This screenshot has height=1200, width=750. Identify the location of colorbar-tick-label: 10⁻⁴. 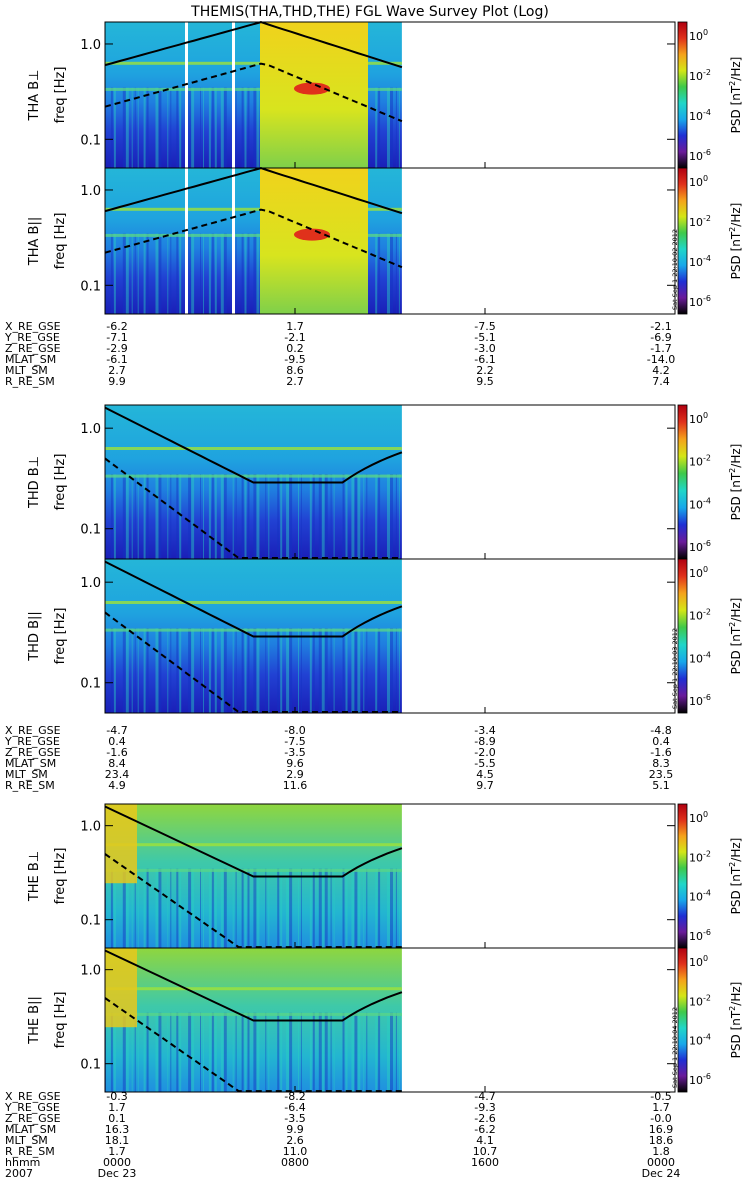
(700, 503).